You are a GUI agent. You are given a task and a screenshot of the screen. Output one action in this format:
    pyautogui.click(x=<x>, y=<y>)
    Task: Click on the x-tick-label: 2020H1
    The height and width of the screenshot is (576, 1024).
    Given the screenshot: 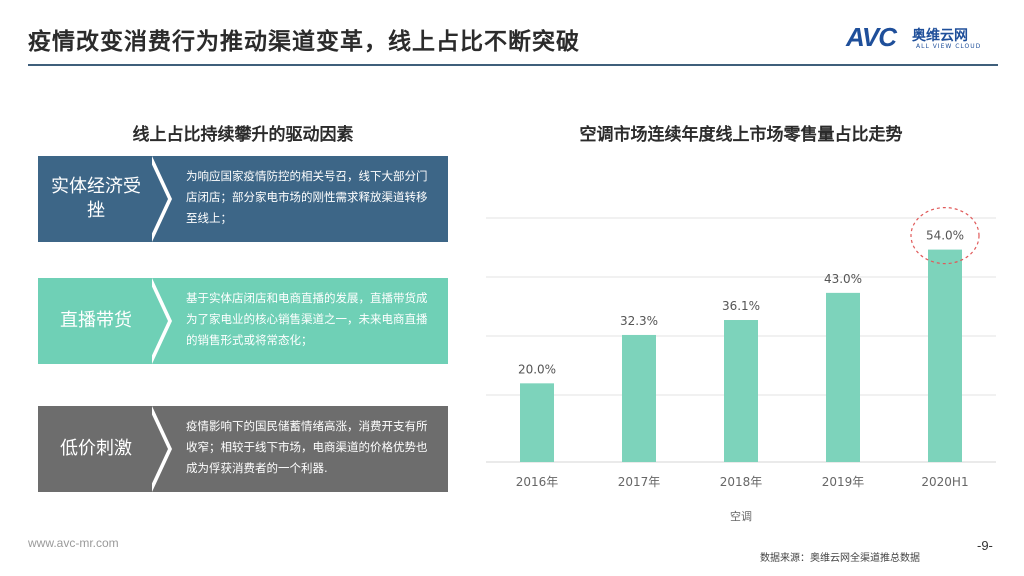 What is the action you would take?
    pyautogui.click(x=944, y=482)
    